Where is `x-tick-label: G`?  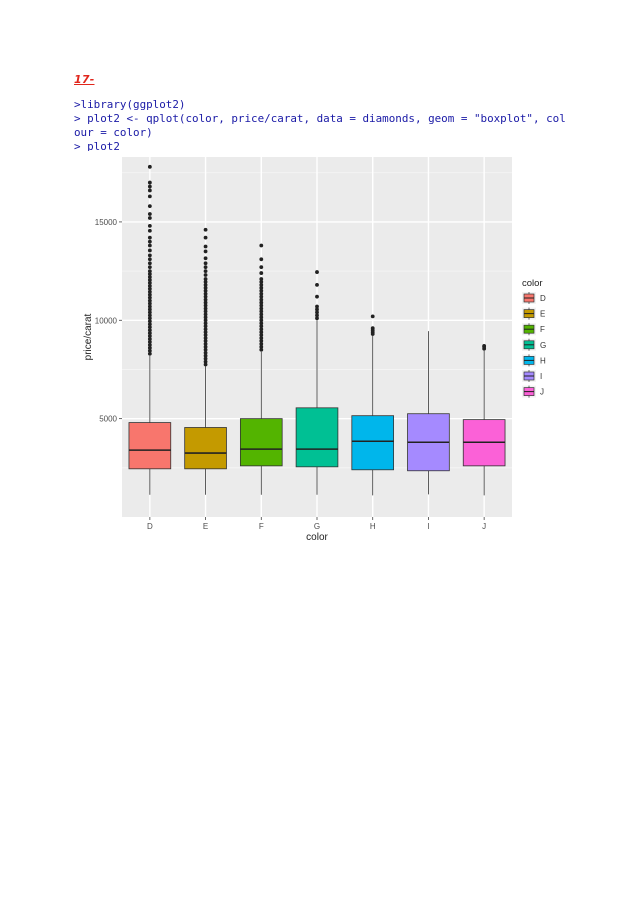
x-tick-label: G is located at coordinates (317, 526).